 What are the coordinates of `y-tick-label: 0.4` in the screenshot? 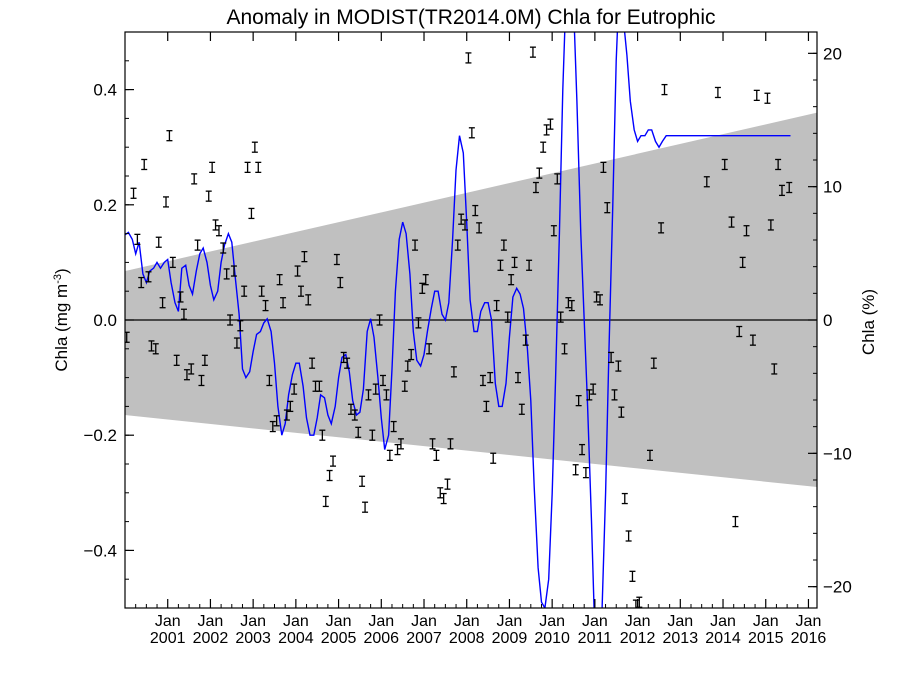 It's located at (105, 90).